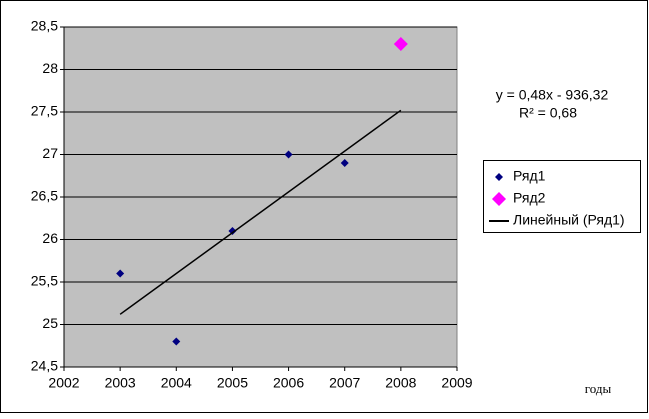 The height and width of the screenshot is (419, 649). Describe the element at coordinates (552, 95) in the screenshot. I see `trend-equation: y = 0,48x - 936,32` at that location.